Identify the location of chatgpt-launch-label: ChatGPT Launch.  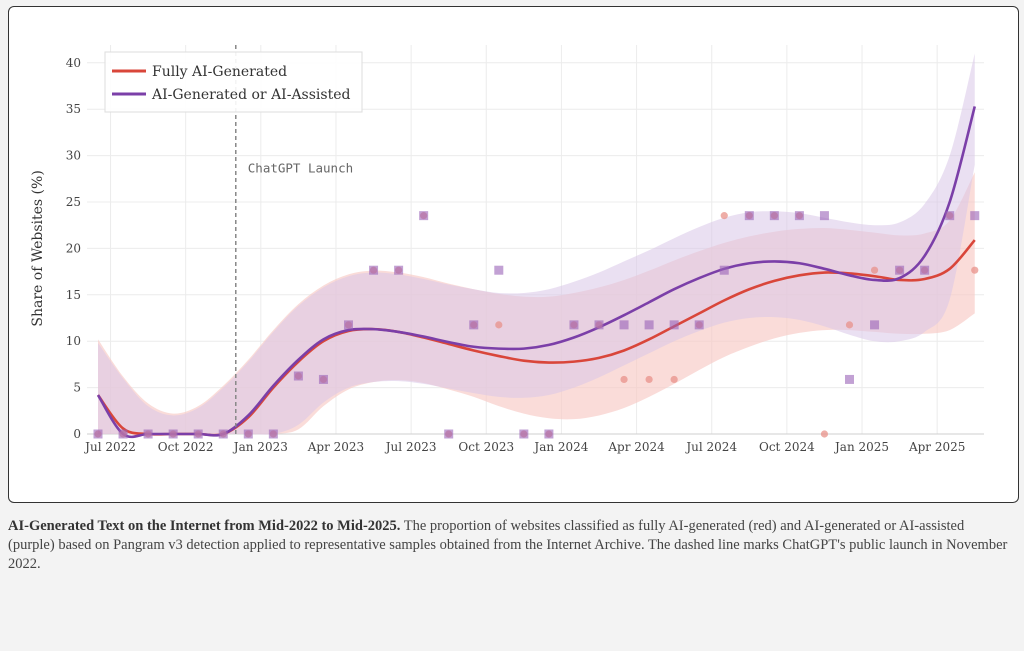
(300, 167).